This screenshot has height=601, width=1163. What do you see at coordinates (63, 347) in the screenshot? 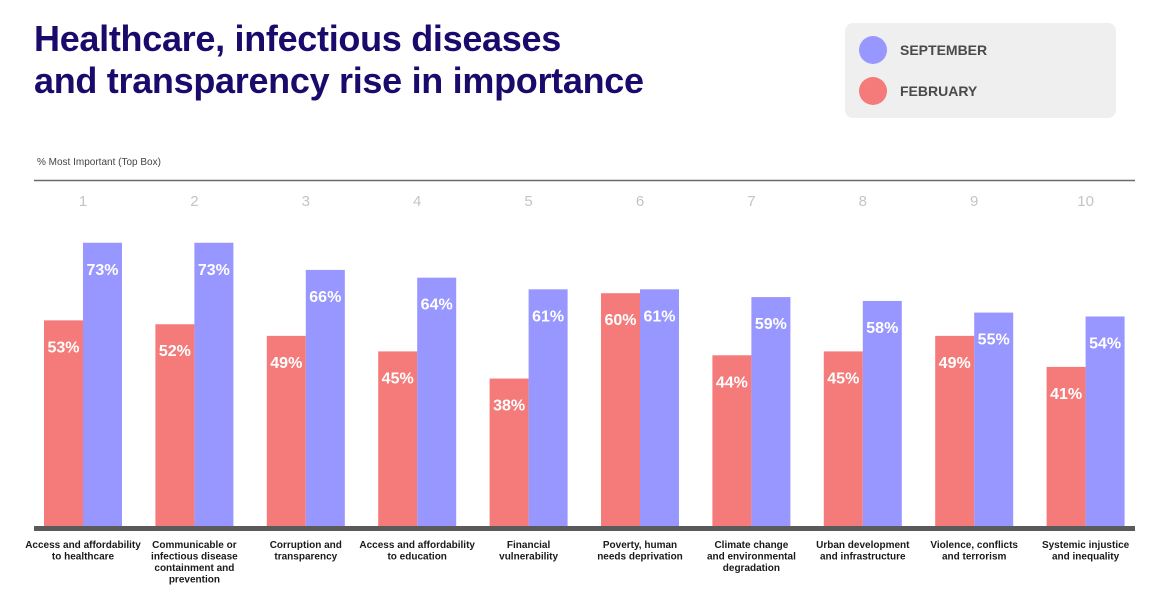
I see `value-label-february: 53%` at bounding box center [63, 347].